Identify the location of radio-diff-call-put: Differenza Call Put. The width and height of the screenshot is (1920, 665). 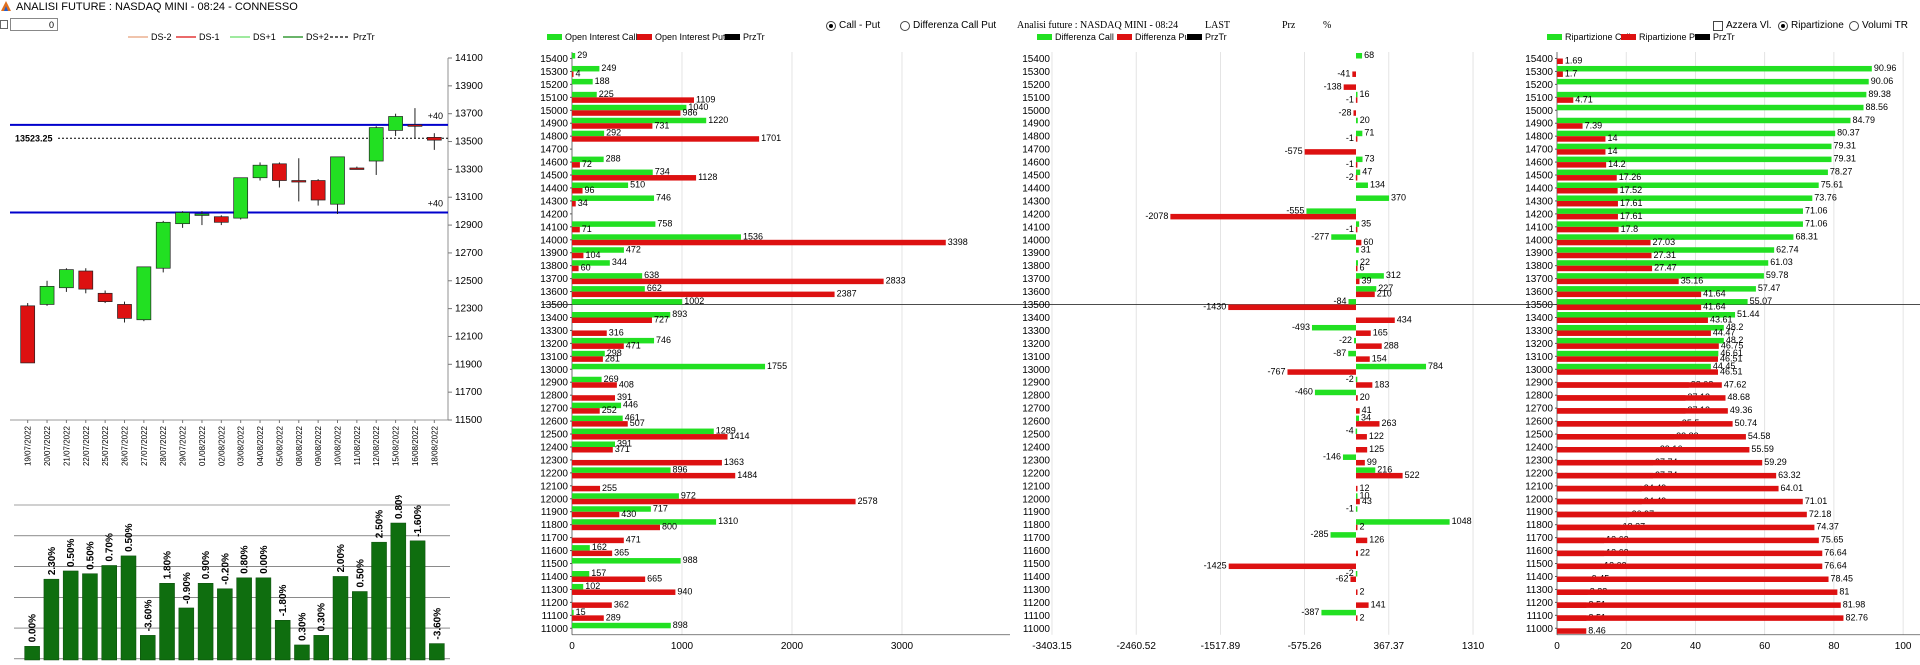
(948, 25).